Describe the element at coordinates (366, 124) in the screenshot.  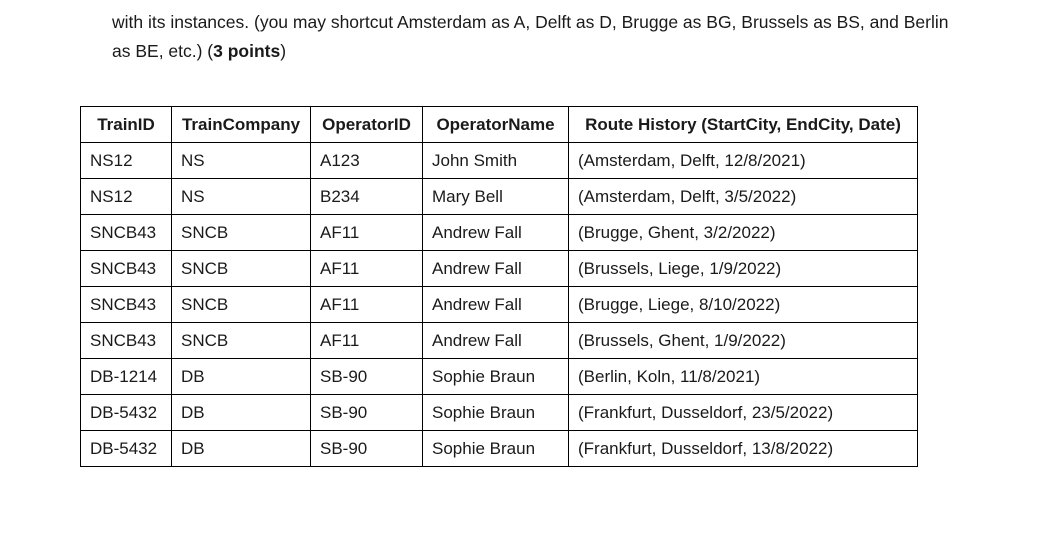
I see `header-operator-id: OperatorID` at that location.